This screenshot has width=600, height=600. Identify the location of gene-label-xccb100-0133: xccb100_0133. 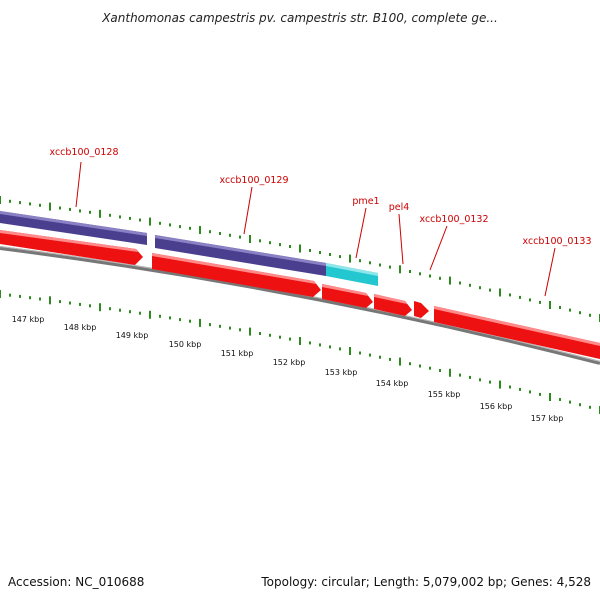
(557, 241).